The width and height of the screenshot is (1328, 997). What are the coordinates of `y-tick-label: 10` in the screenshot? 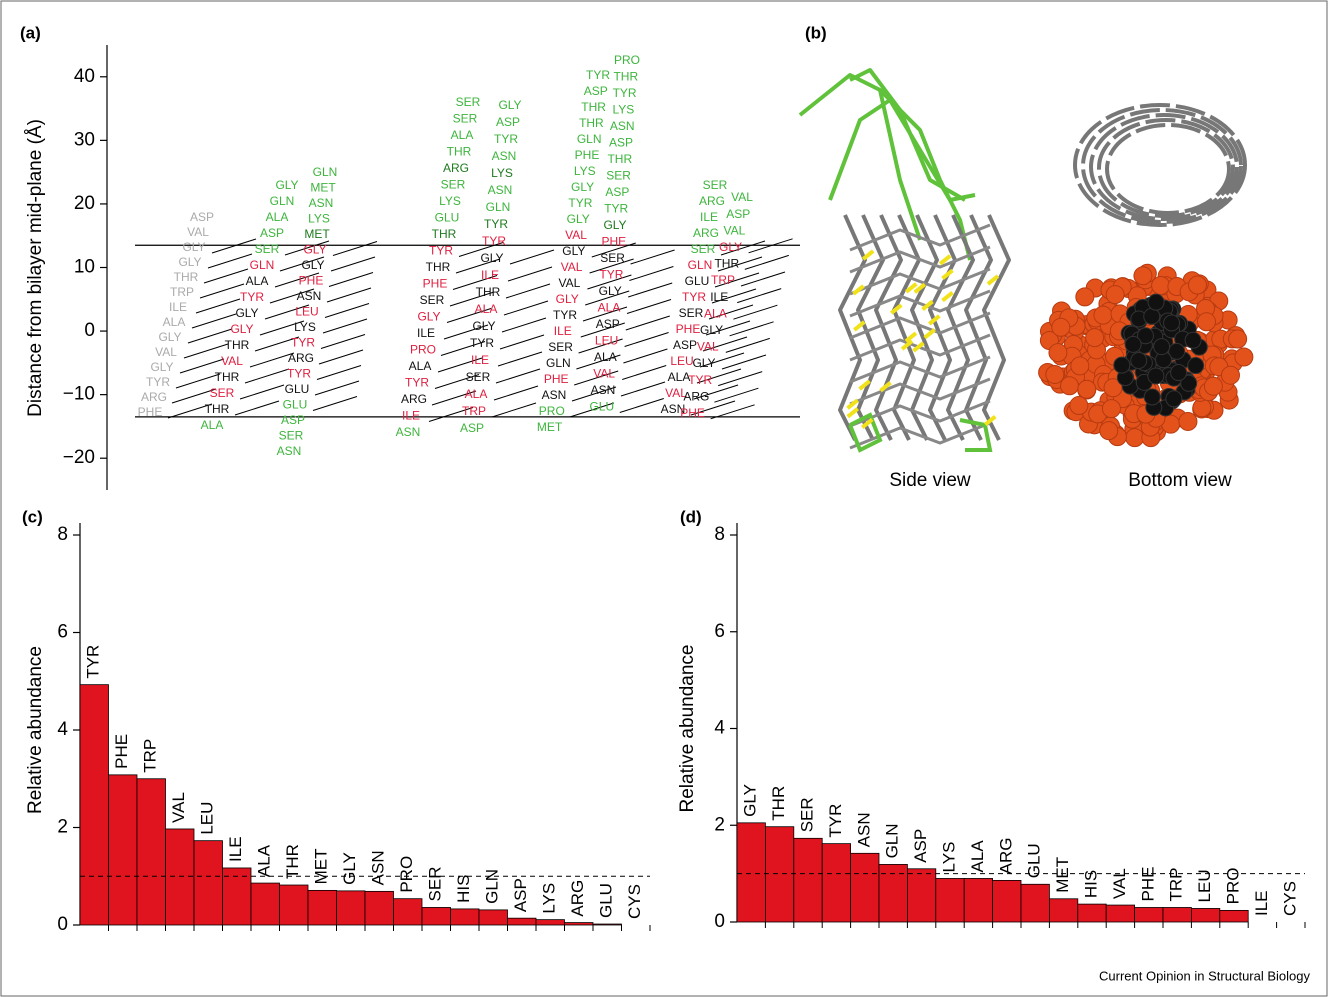 It's located at (84, 267).